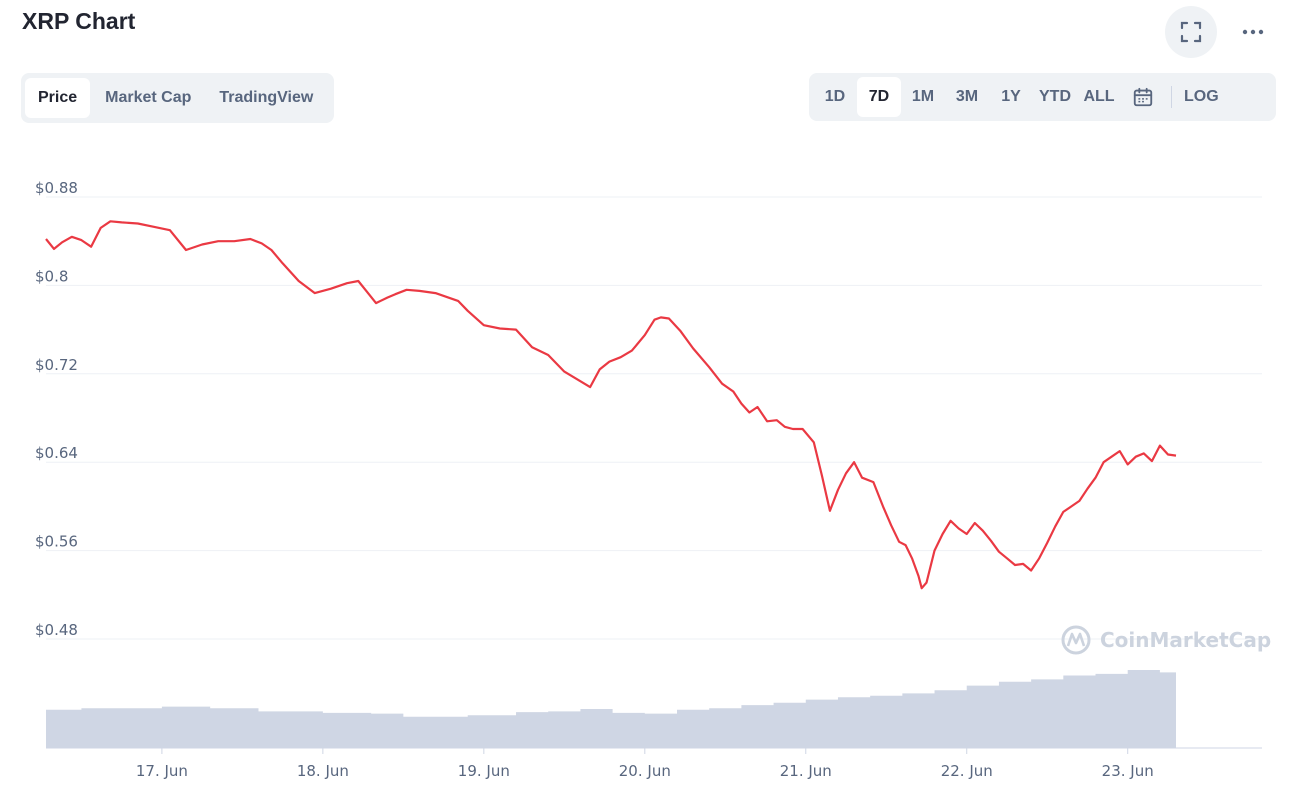 Image resolution: width=1301 pixels, height=795 pixels. Describe the element at coordinates (1099, 96) in the screenshot. I see `range-all-button: ALL` at that location.